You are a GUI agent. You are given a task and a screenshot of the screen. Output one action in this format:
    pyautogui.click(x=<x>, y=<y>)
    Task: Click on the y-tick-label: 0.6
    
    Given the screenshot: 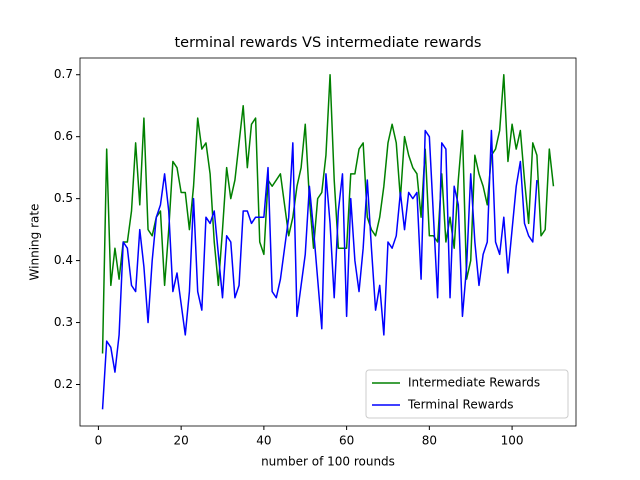 What is the action you would take?
    pyautogui.click(x=63, y=136)
    